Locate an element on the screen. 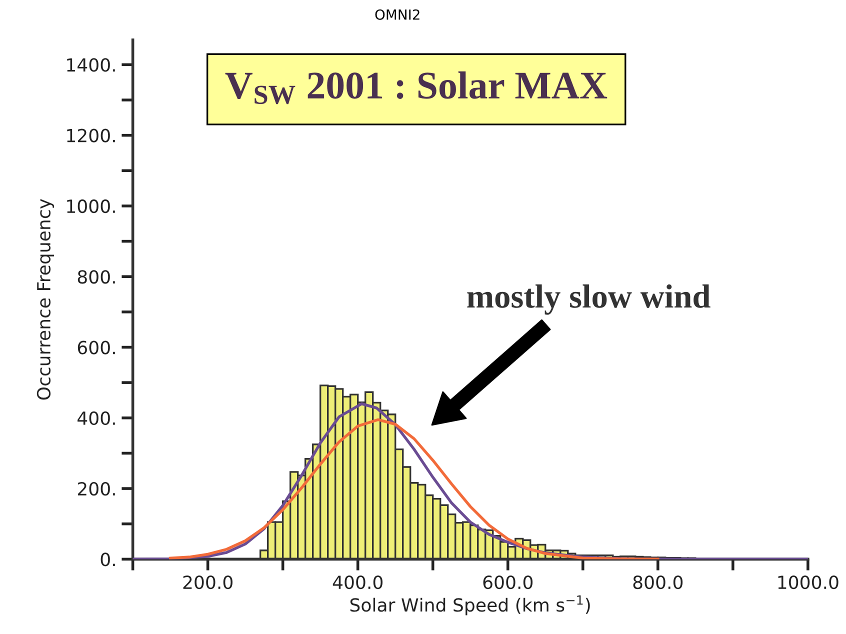 This screenshot has width=846, height=634. annotation: mostly slow wind is located at coordinates (588, 299).